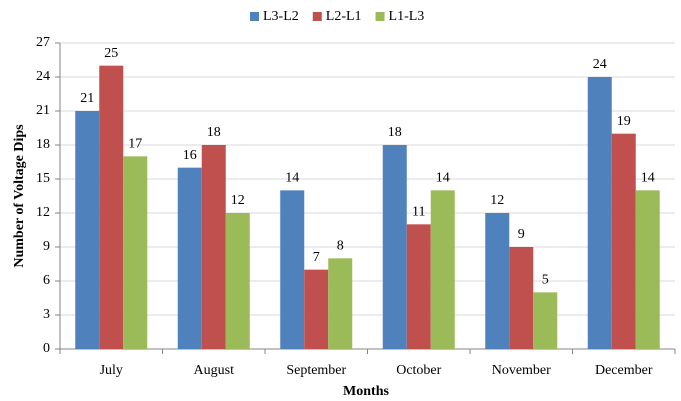 Image resolution: width=681 pixels, height=401 pixels. I want to click on y-tick-label: 3, so click(46, 314).